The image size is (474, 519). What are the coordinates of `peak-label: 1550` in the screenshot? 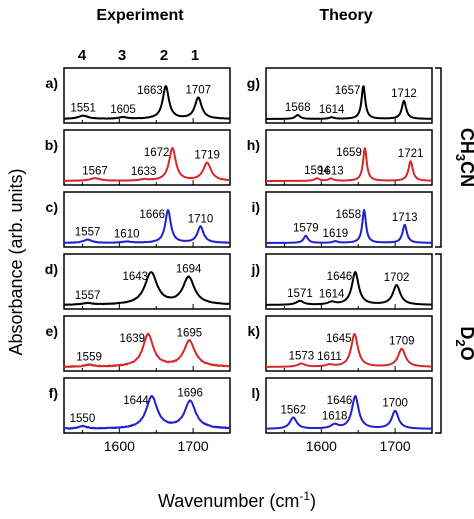 It's located at (83, 419).